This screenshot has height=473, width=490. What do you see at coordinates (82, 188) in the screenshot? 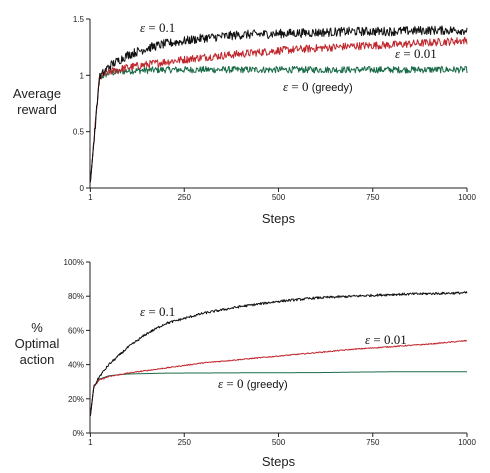
I see `y-tick-label: 0` at bounding box center [82, 188].